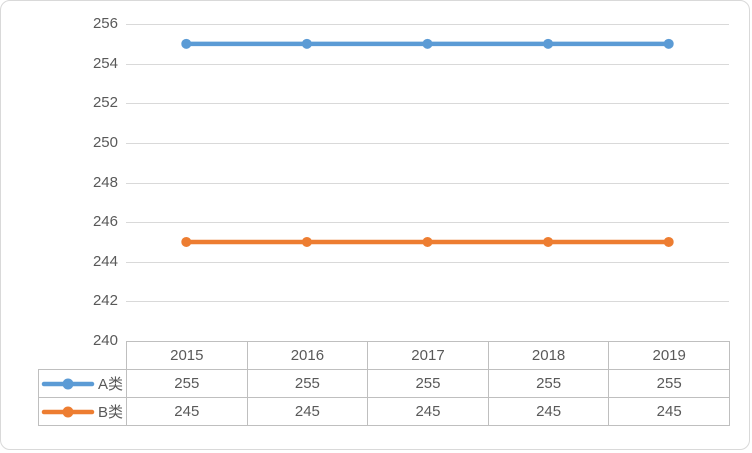  I want to click on legend-label: B类, so click(111, 412).